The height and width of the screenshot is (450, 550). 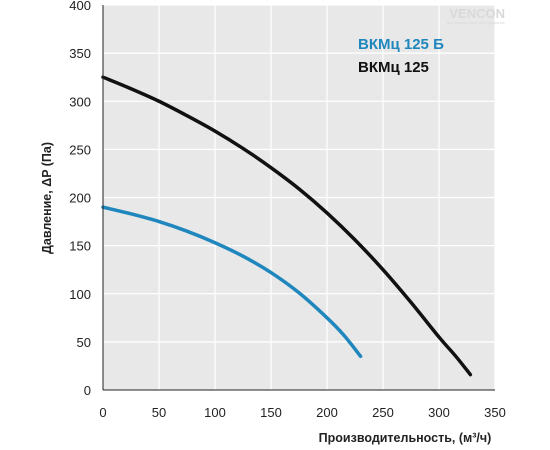 What do you see at coordinates (47, 198) in the screenshot?
I see `y-axis-title: Давление, ΔP (Па)` at bounding box center [47, 198].